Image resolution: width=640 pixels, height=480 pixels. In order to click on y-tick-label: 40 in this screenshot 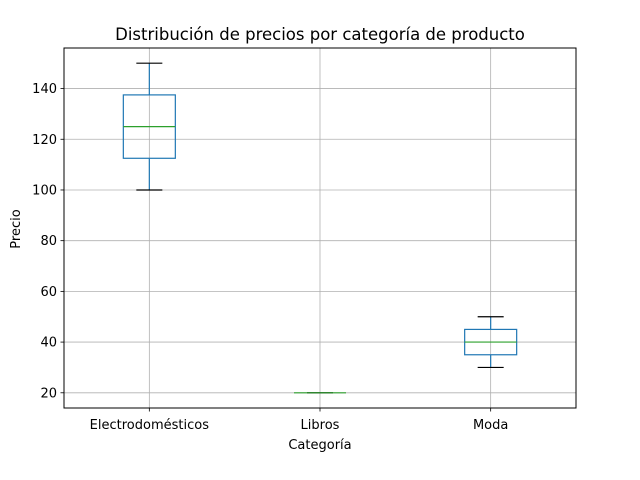, I will do `click(48, 343)`.